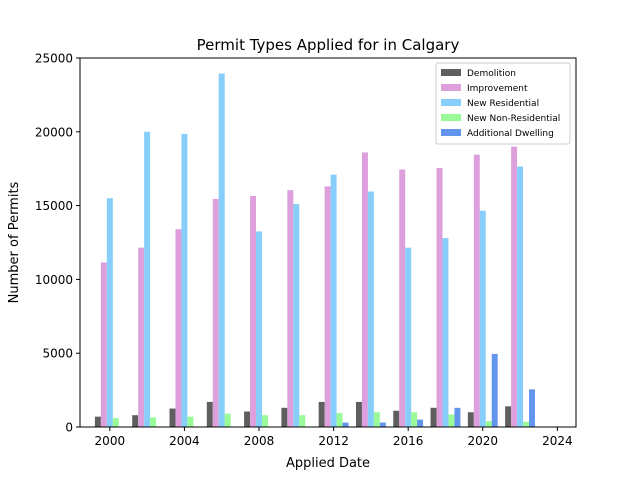 The image size is (640, 484). Describe the element at coordinates (69, 428) in the screenshot. I see `y-tick-label: 0` at that location.